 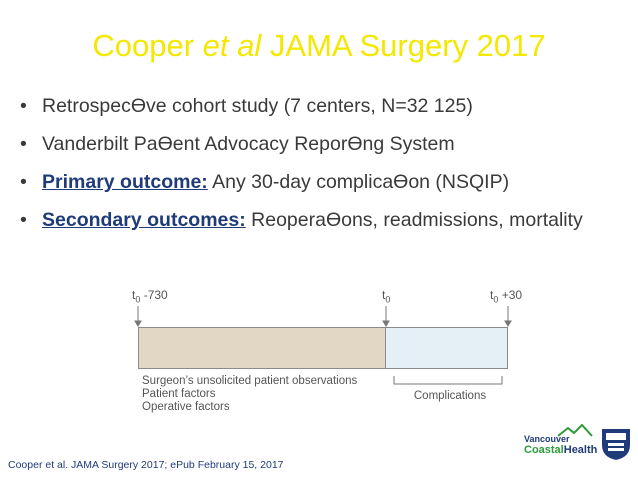 I want to click on vancouver-coastal-health-logo: Vancouver CoastalHealth, so click(x=560, y=444).